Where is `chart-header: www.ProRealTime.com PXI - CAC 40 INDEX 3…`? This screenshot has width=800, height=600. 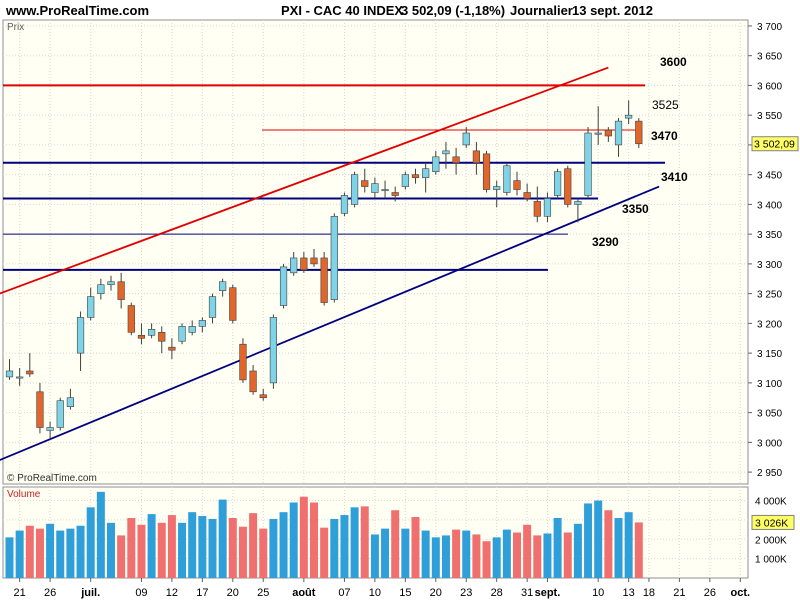 chart-header: www.ProRealTime.com PXI - CAC 40 INDEX 3… is located at coordinates (400, 10).